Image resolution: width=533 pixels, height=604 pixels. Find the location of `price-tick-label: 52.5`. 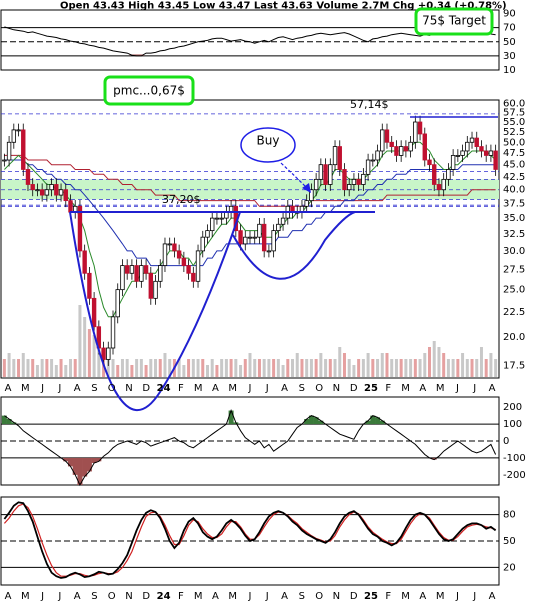

price-tick-label: 52.5 is located at coordinates (514, 132).